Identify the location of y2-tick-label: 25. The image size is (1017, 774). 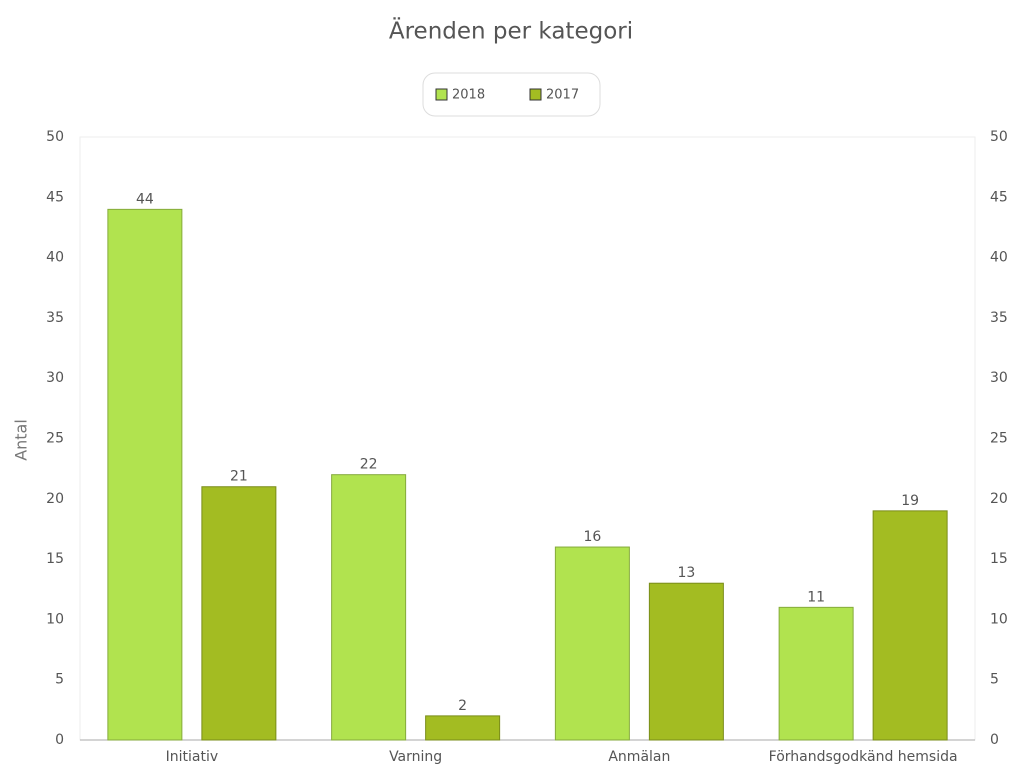
(999, 439).